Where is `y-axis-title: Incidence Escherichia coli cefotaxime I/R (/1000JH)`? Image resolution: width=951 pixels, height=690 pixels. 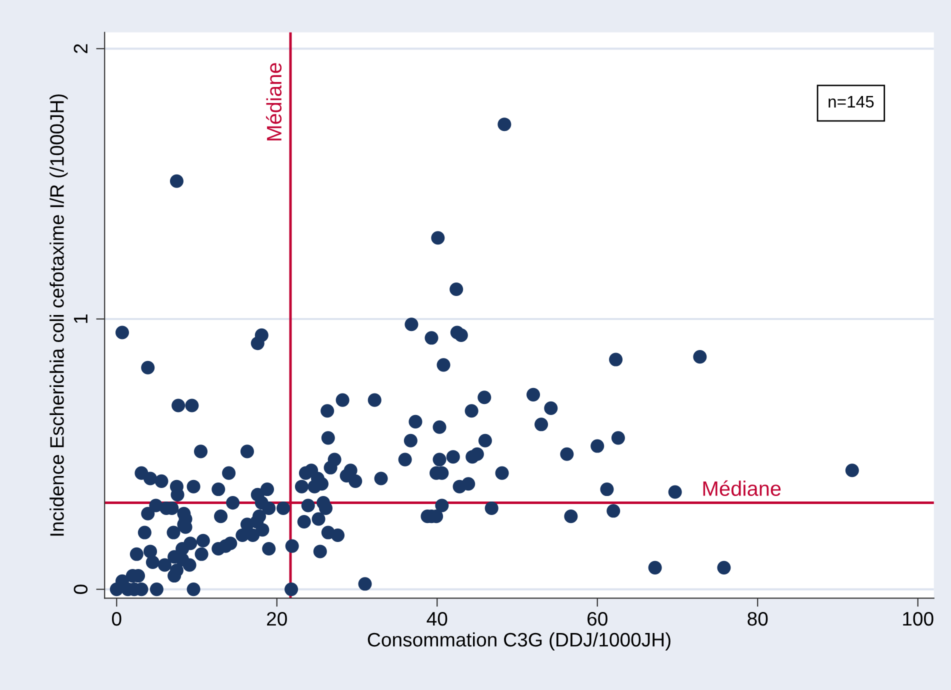 y-axis-title: Incidence Escherichia coli cefotaxime I/R (/1000JH) is located at coordinates (59, 315).